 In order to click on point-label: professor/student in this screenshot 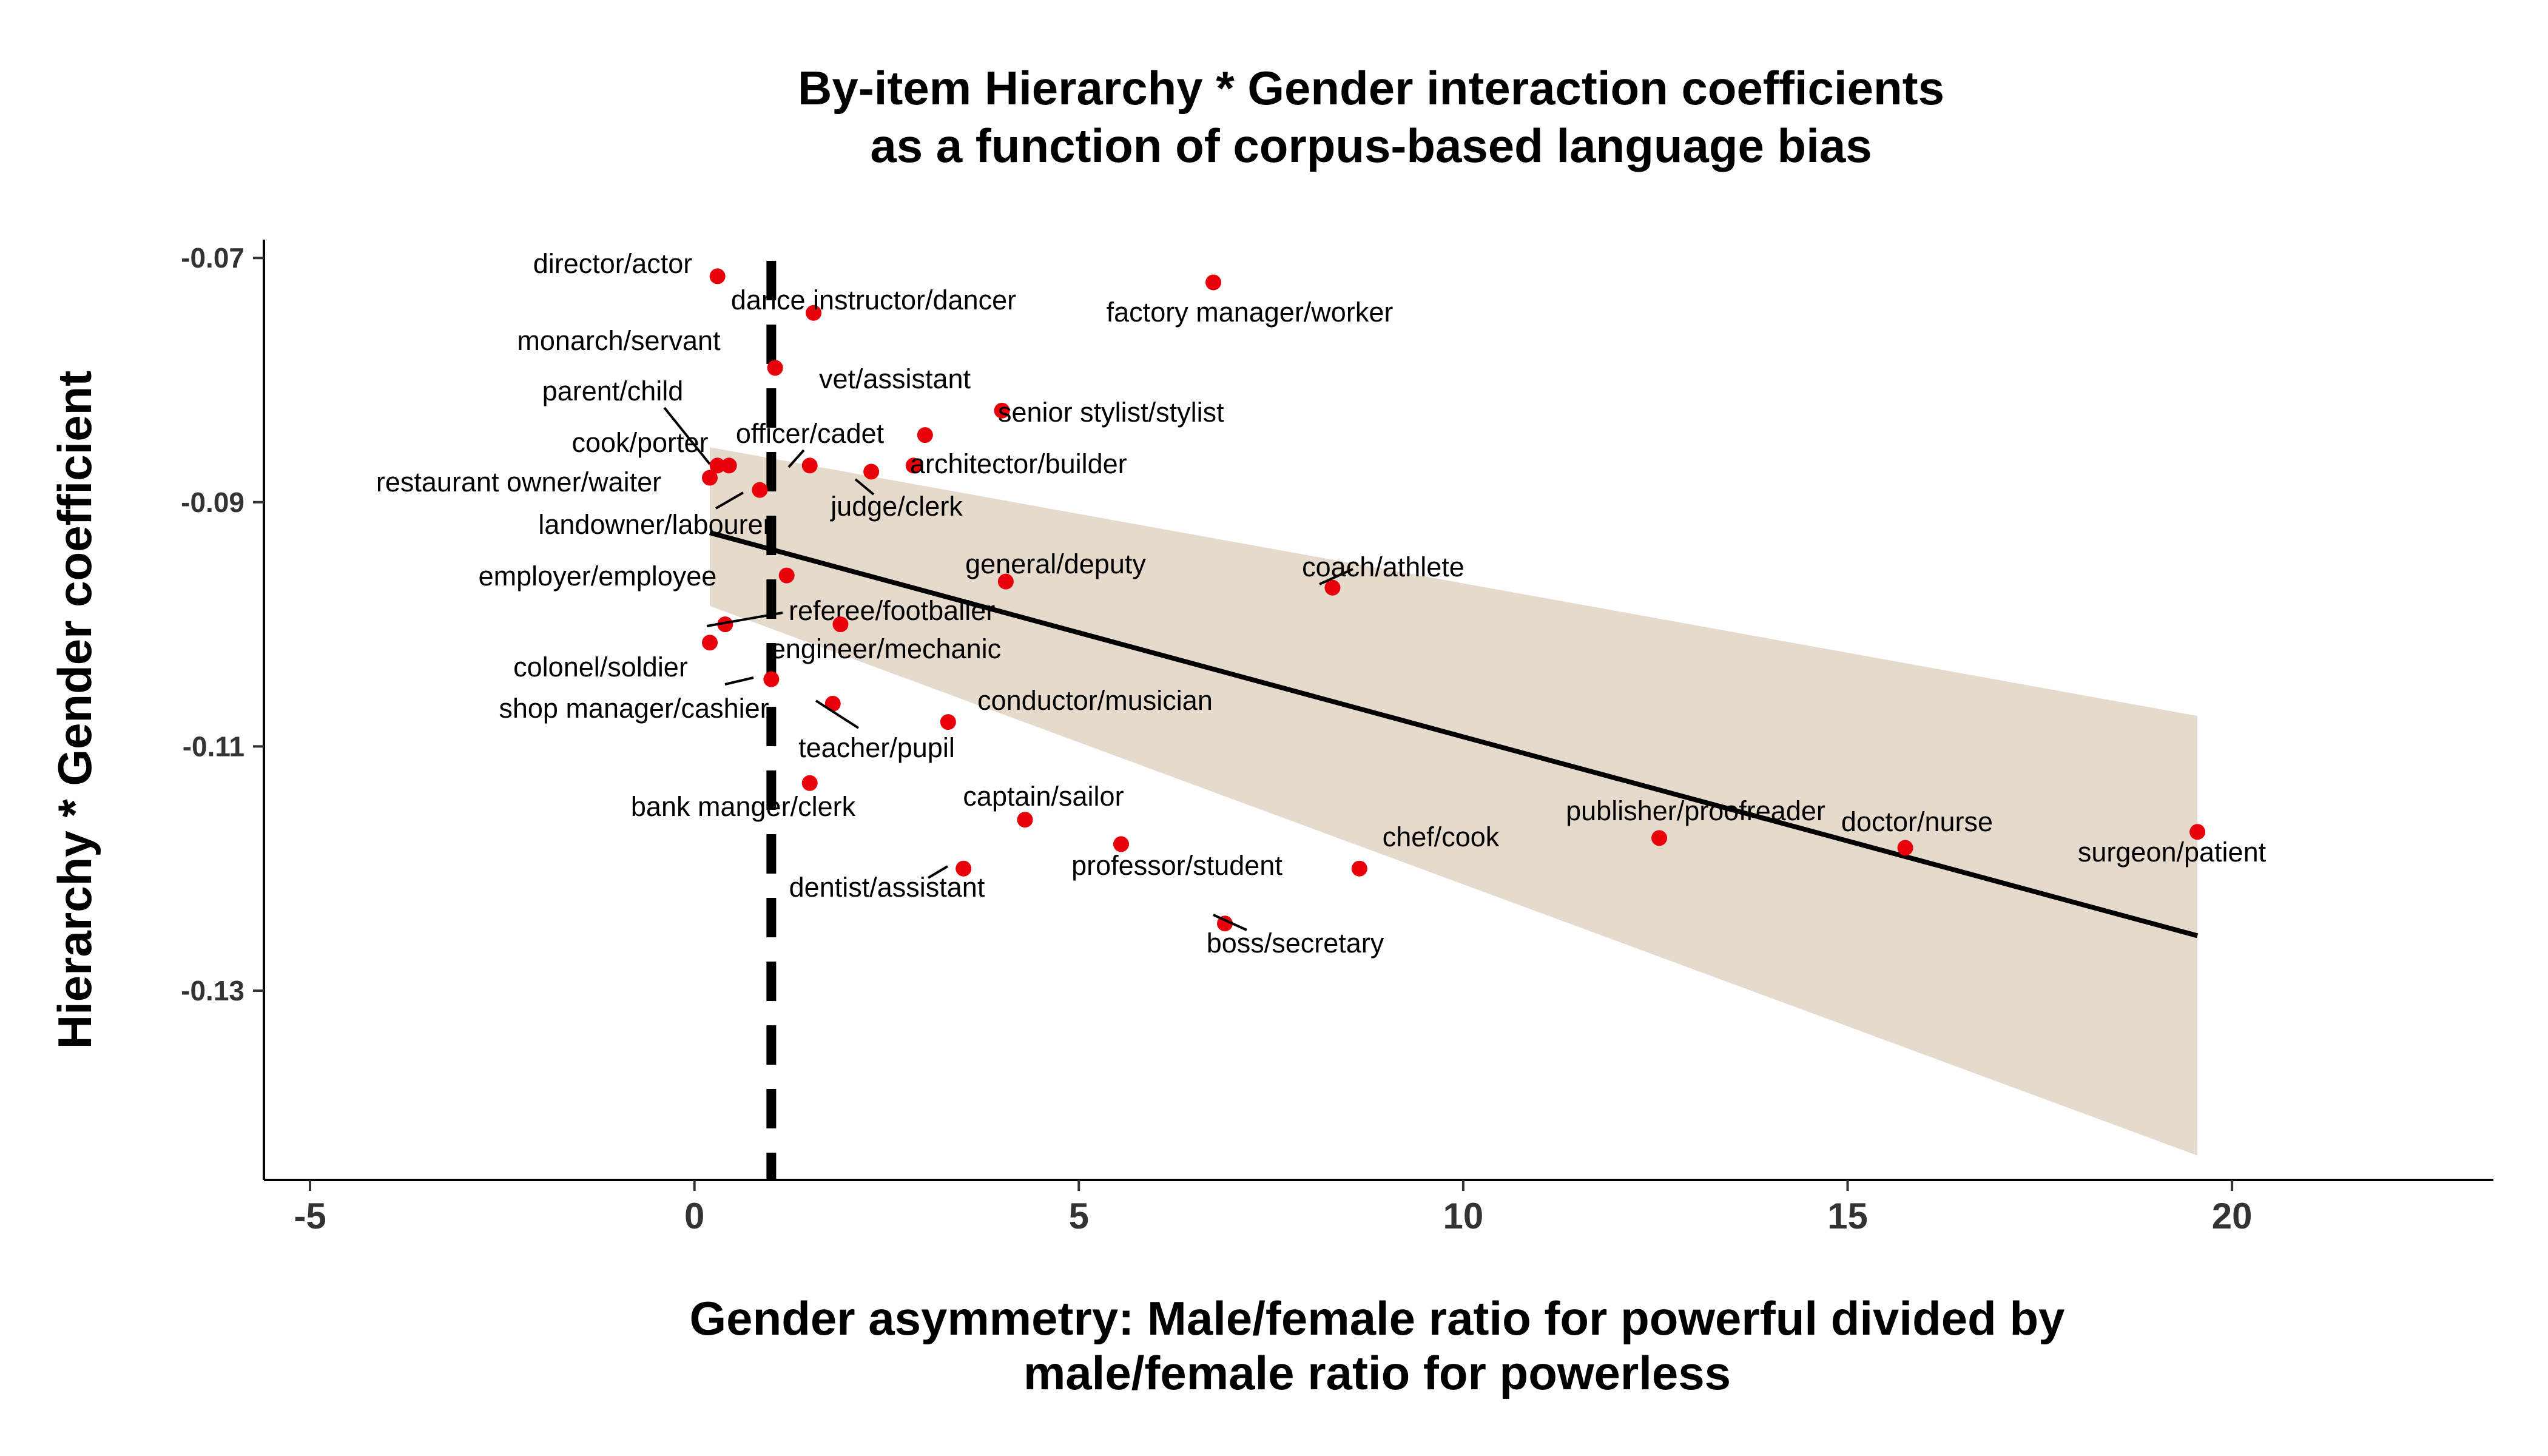, I will do `click(1176, 865)`.